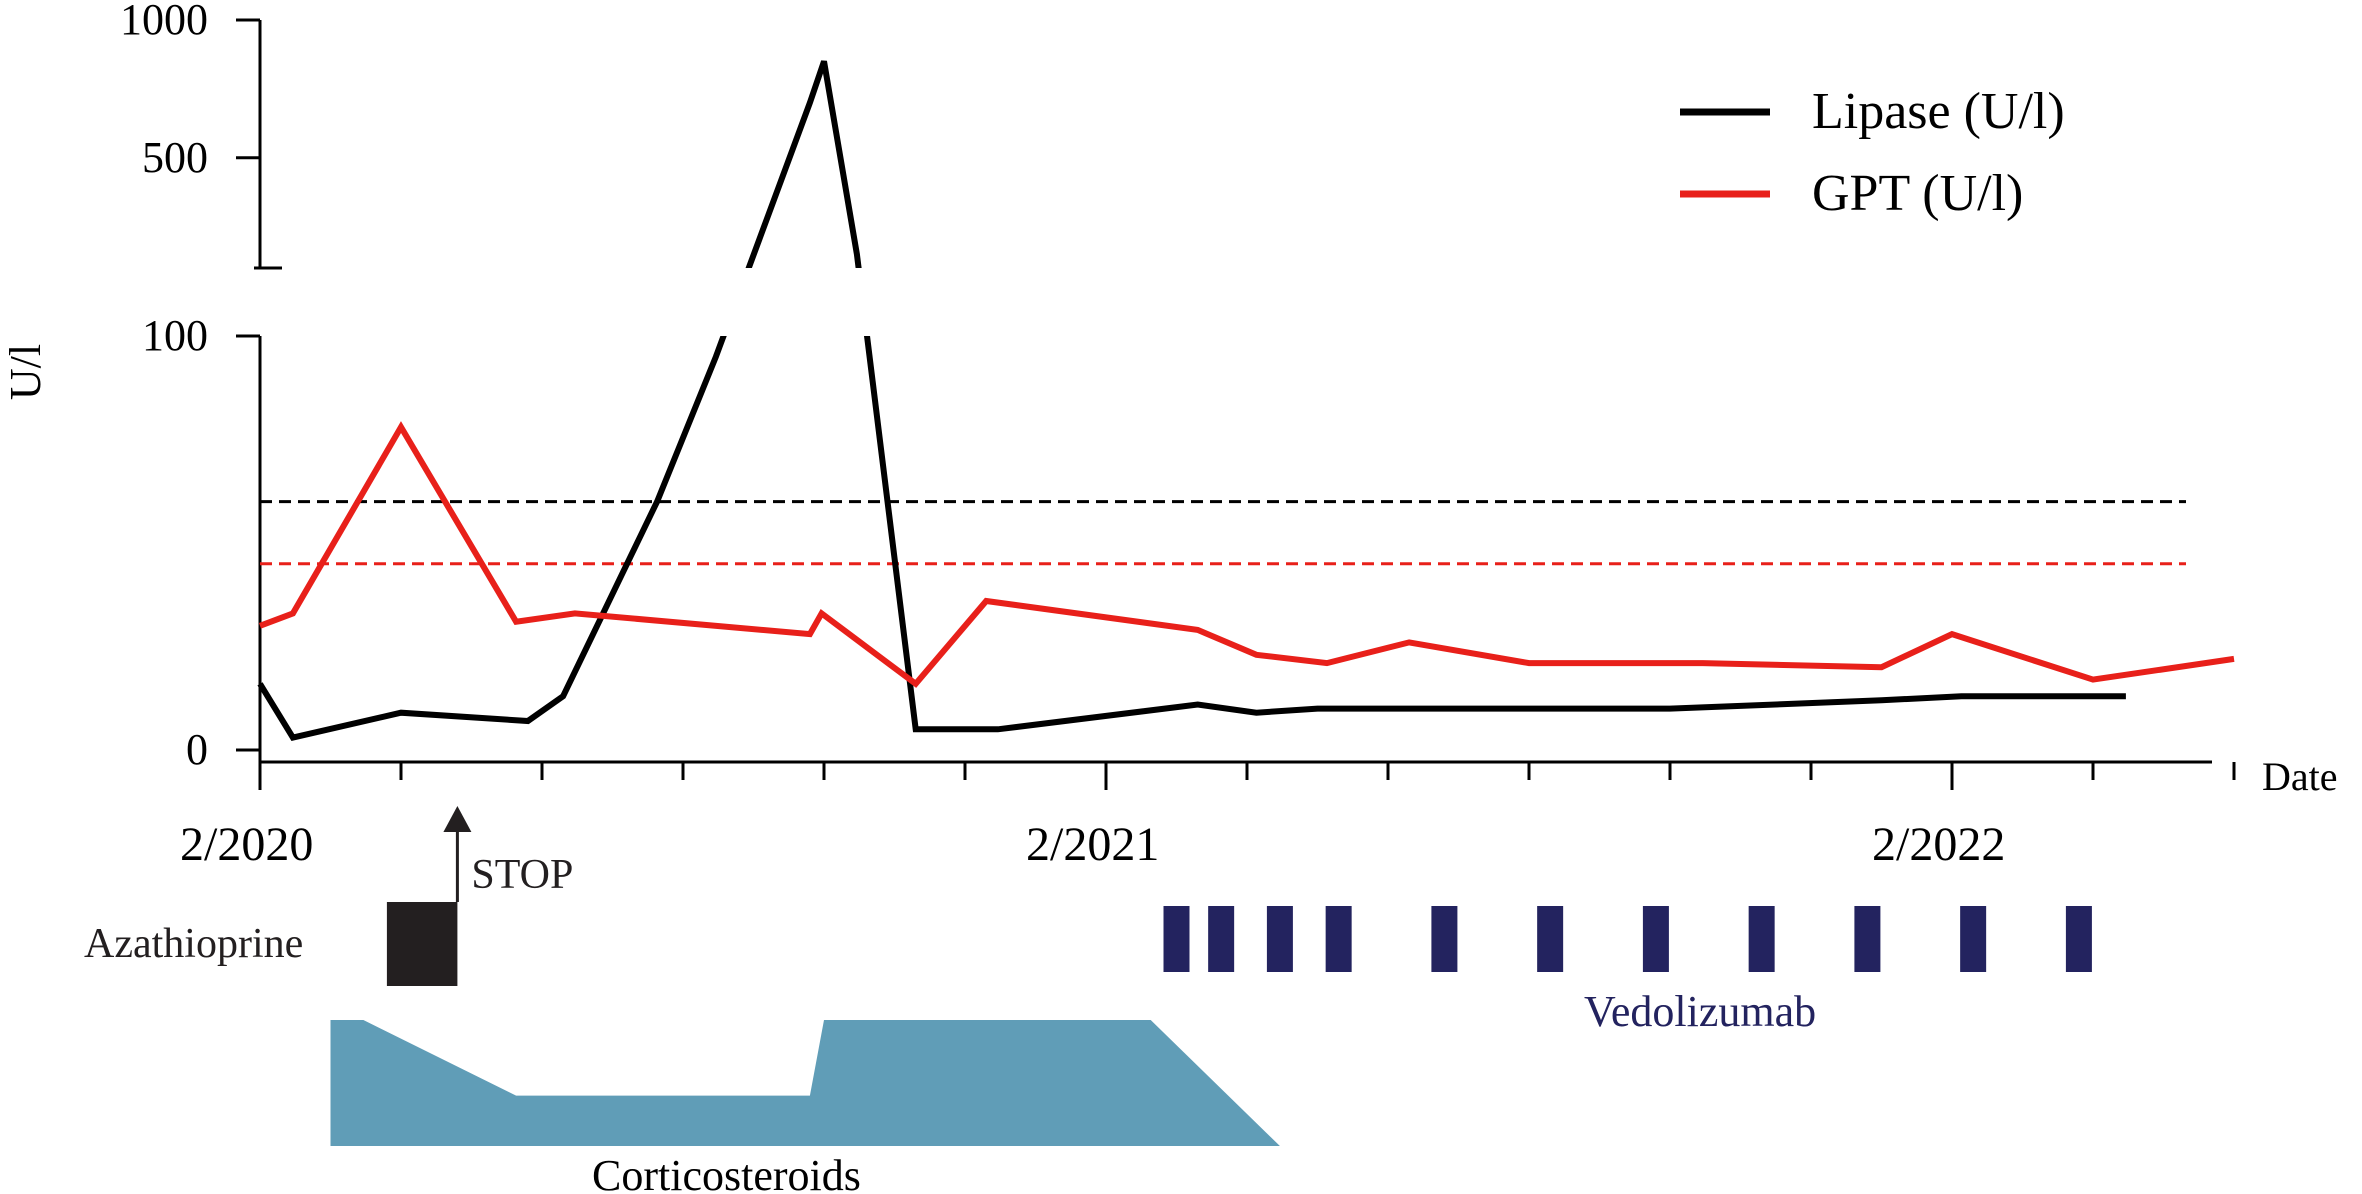 This screenshot has width=2362, height=1194. Describe the element at coordinates (1872, 152) in the screenshot. I see `legend: Lipase (U/l) GPT (U/l)` at that location.